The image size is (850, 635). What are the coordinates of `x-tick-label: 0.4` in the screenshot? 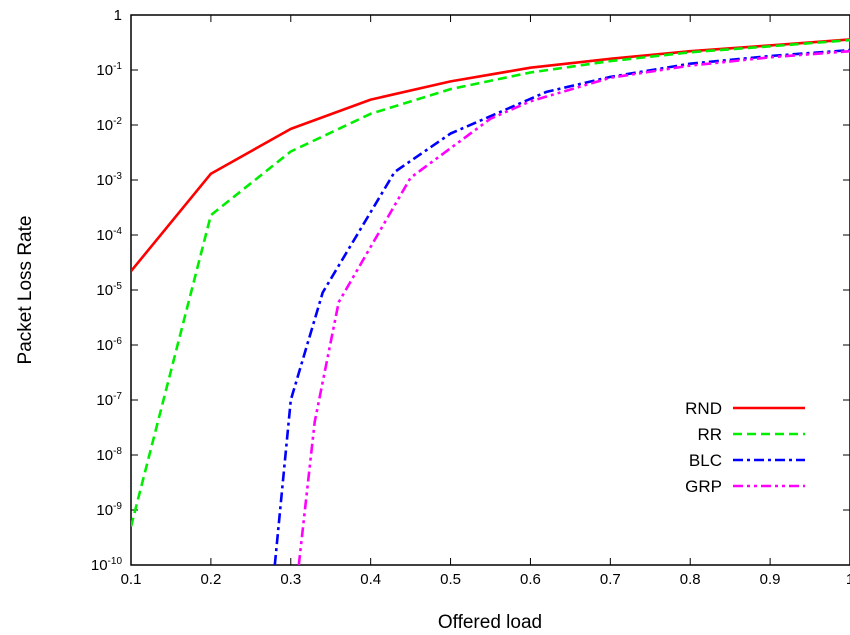 It's located at (370, 579).